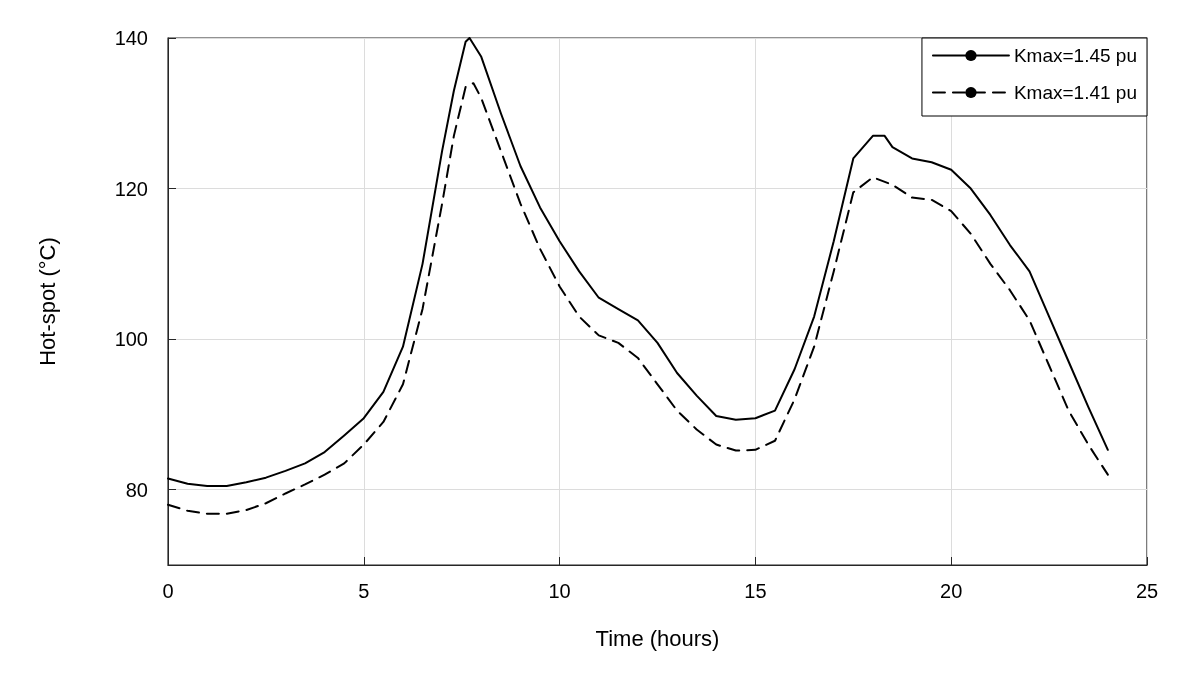 The image size is (1189, 688). Describe the element at coordinates (131, 188) in the screenshot. I see `y-tick-label: 120` at that location.